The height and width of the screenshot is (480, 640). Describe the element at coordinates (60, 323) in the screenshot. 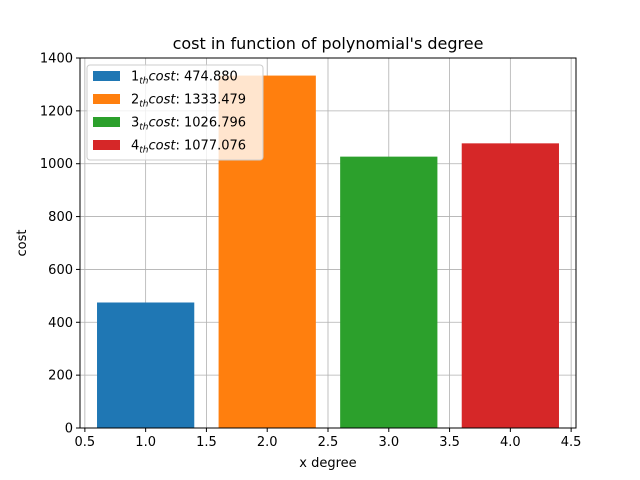

I see `y-tick-label: 400` at that location.